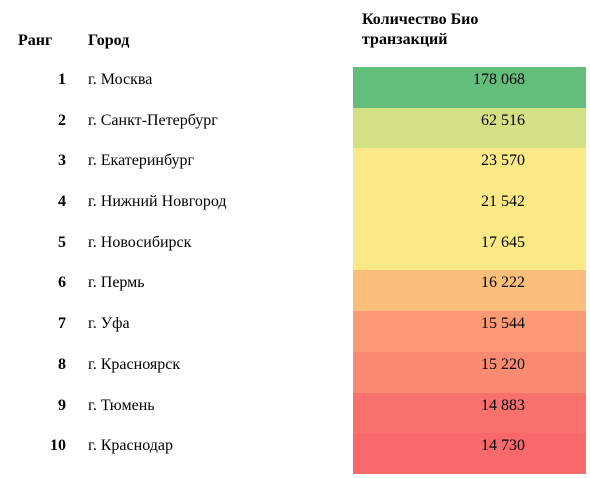 The width and height of the screenshot is (590, 478). Describe the element at coordinates (295, 169) in the screenshot. I see `table-row: 3 г. Екатеринбург 23 570` at that location.